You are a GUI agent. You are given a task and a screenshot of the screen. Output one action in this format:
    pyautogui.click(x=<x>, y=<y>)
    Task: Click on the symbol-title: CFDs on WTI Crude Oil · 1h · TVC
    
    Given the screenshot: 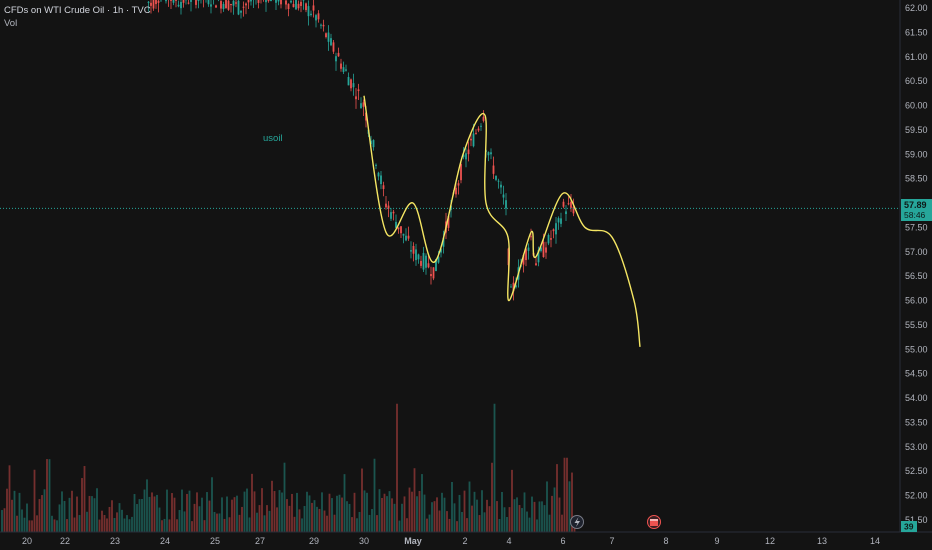 What is the action you would take?
    pyautogui.click(x=77, y=10)
    